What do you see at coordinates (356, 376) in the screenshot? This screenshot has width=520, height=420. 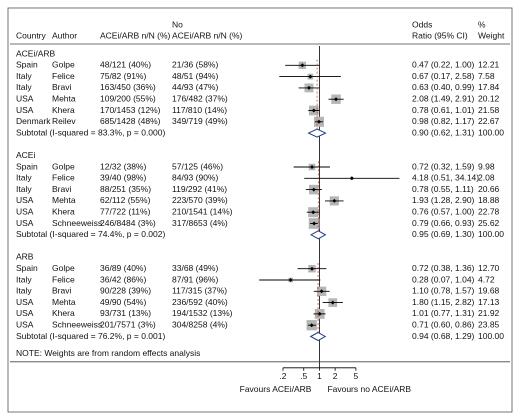 I see `x-tick-label: 5` at bounding box center [356, 376].